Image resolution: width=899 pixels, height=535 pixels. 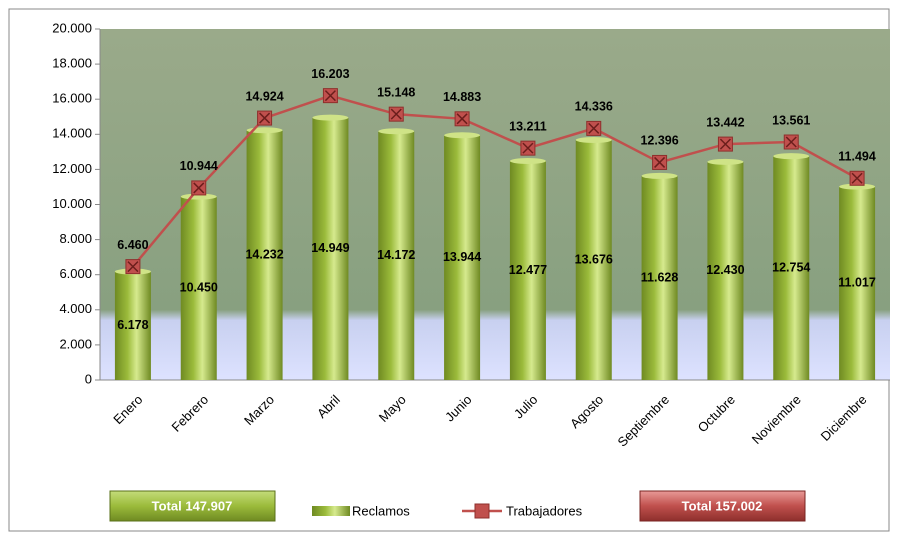 What do you see at coordinates (72, 168) in the screenshot?
I see `y-tick-label: 12.000` at bounding box center [72, 168].